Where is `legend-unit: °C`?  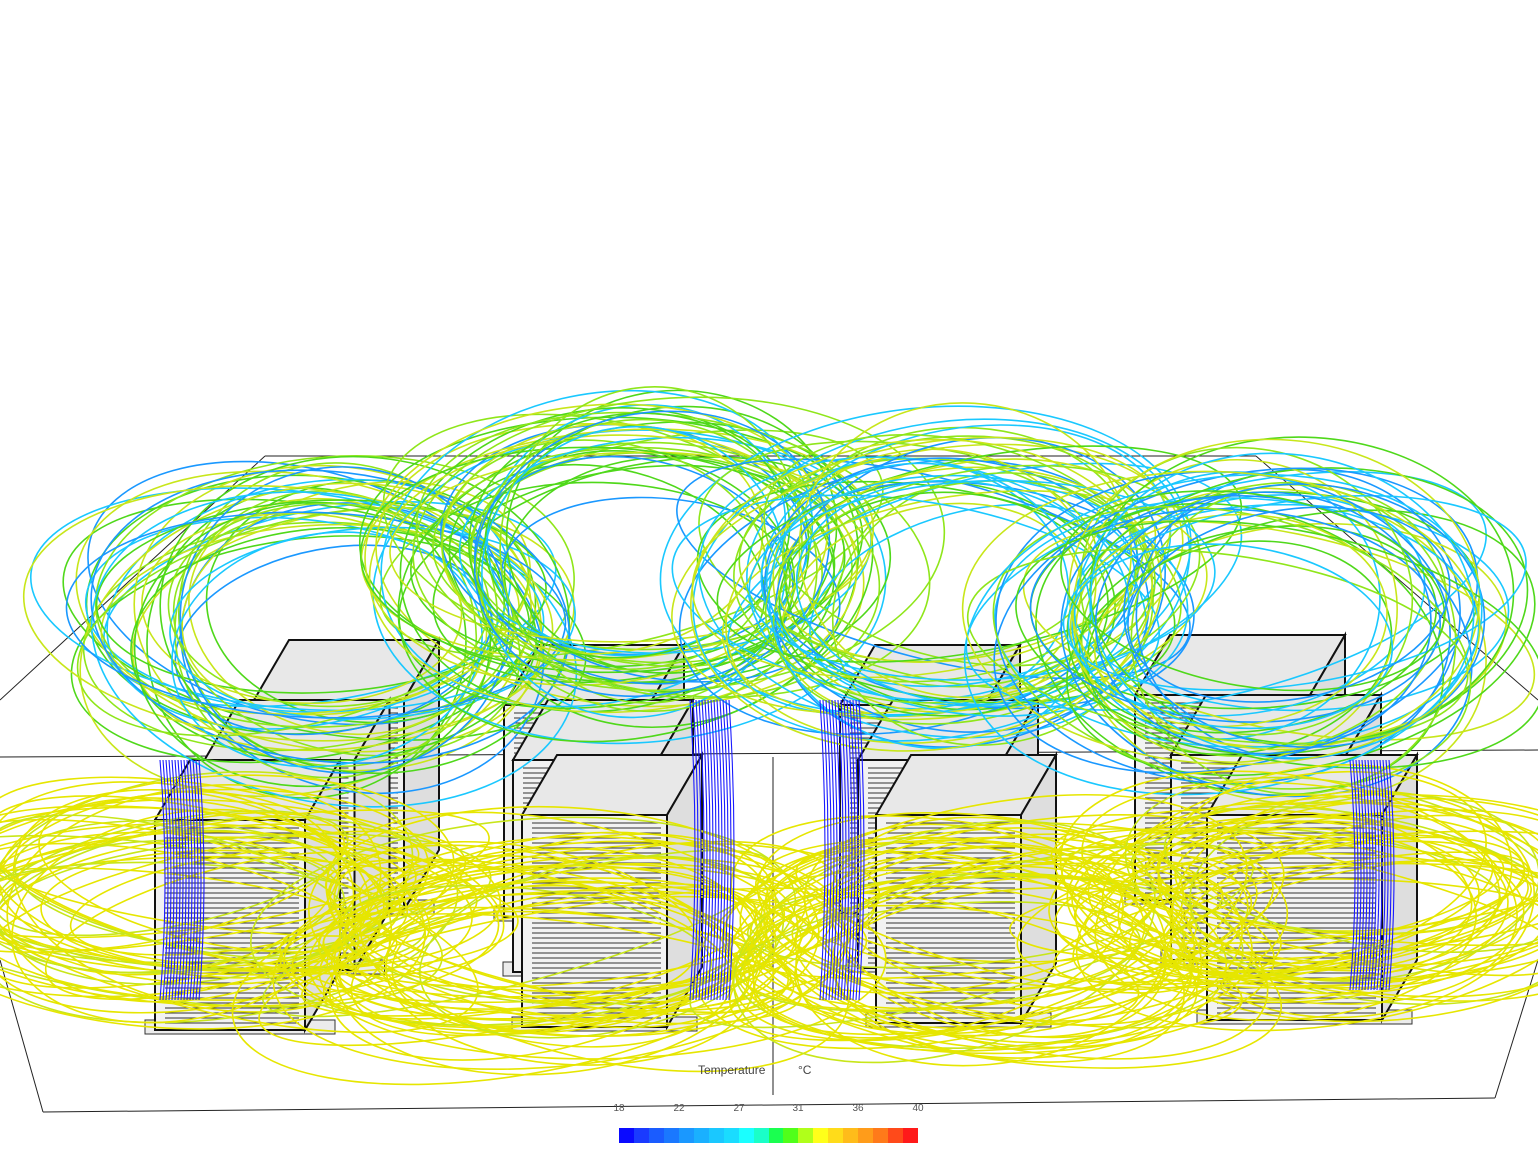
legend-unit: °C is located at coordinates (805, 1070).